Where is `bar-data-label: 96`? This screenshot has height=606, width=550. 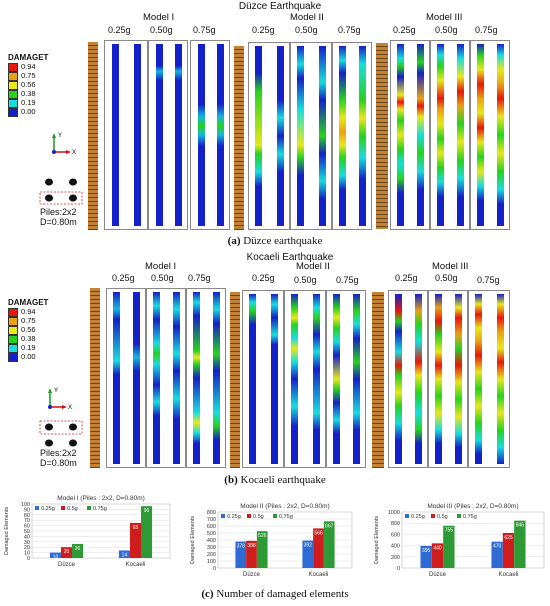
bar-data-label: 96 is located at coordinates (147, 511).